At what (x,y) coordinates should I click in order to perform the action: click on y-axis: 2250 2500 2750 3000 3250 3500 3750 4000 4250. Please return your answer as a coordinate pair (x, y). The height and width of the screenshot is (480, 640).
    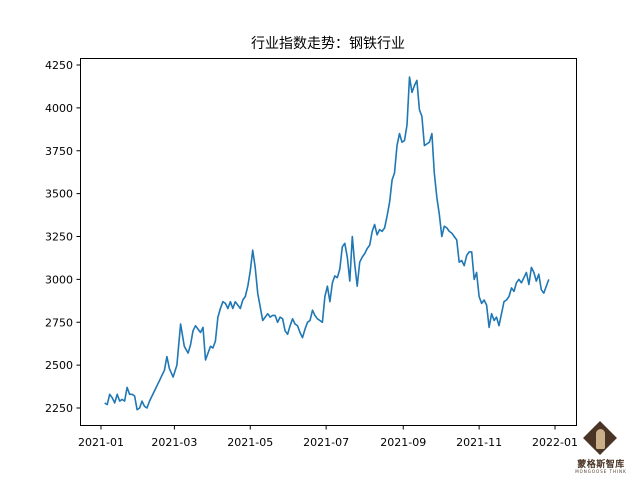
    Looking at the image, I should click on (63, 237).